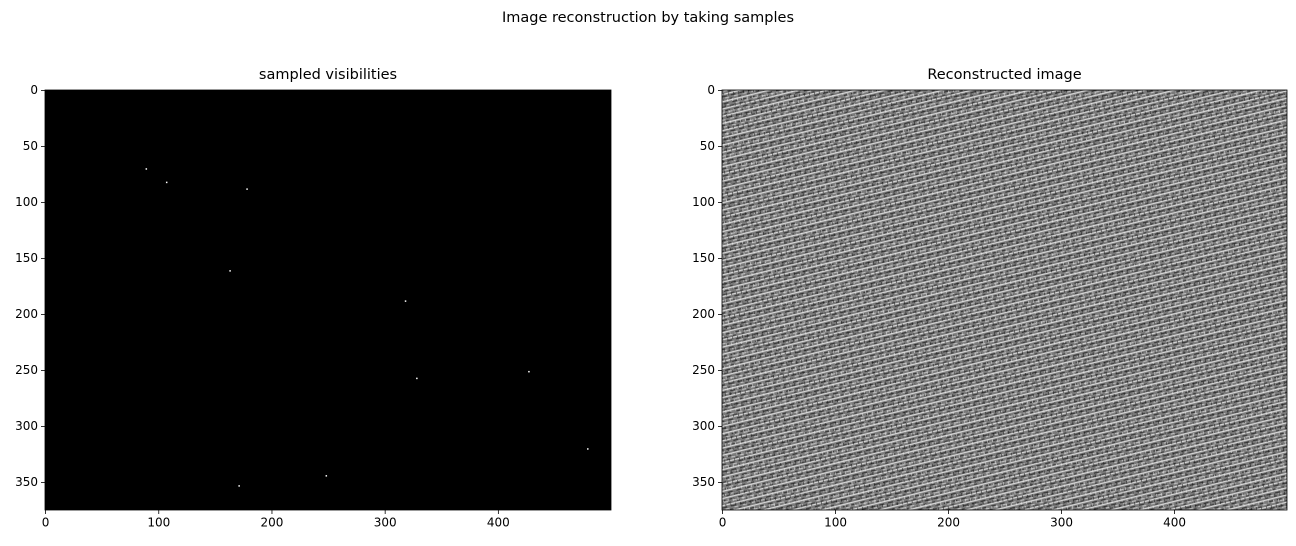 Image resolution: width=1296 pixels, height=546 pixels. I want to click on figure-title: Image reconstruction by taking samples, so click(648, 18).